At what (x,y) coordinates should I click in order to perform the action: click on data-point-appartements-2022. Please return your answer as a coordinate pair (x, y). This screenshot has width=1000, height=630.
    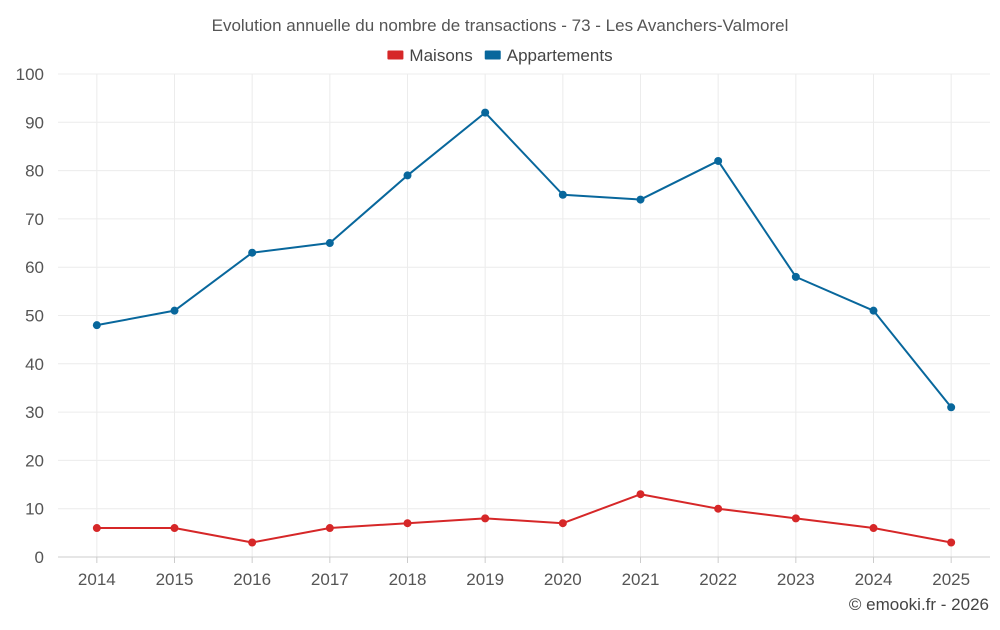
    Looking at the image, I should click on (718, 160).